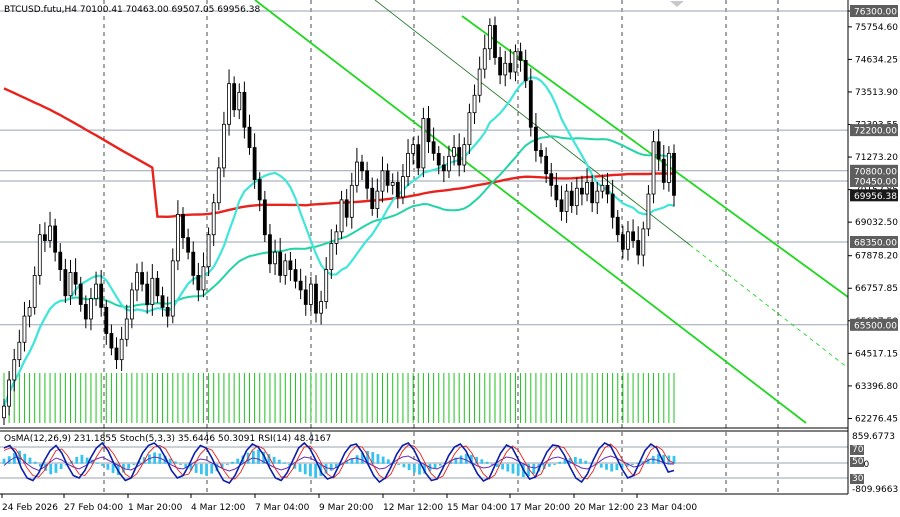 The image size is (900, 517). I want to click on time-tick-label: 27 Feb 04:00, so click(93, 508).